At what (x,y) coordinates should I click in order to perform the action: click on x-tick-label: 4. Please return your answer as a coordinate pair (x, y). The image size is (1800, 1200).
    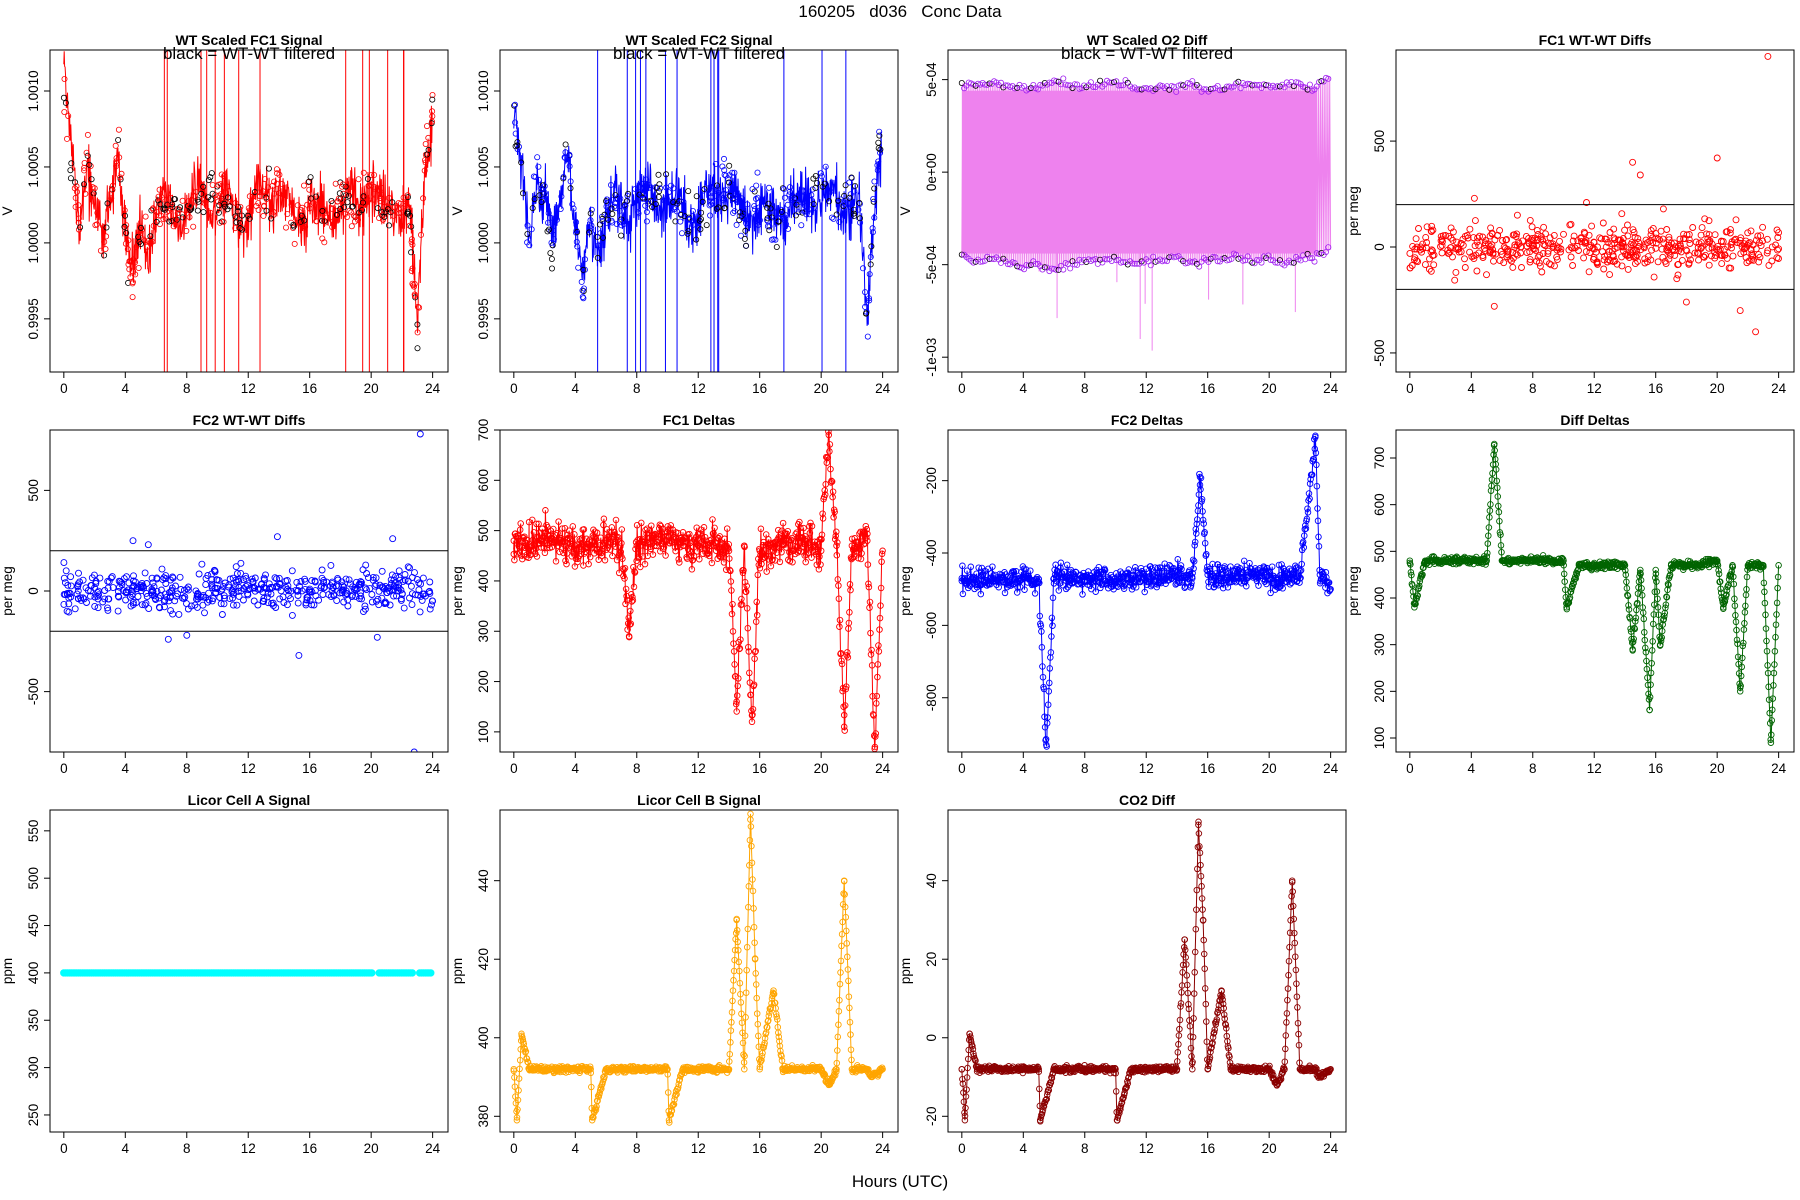
    Looking at the image, I should click on (1472, 768).